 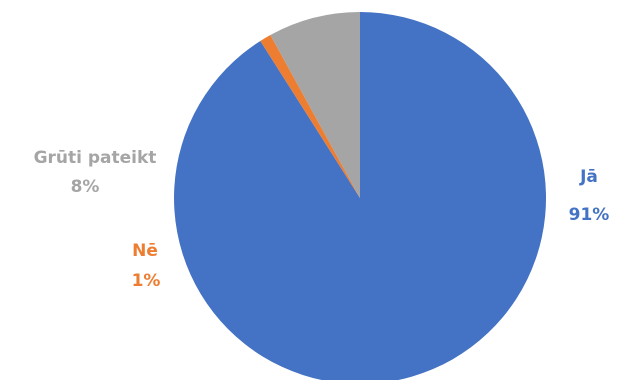 I want to click on pie-slice-gruti-pateikt, so click(x=315, y=105).